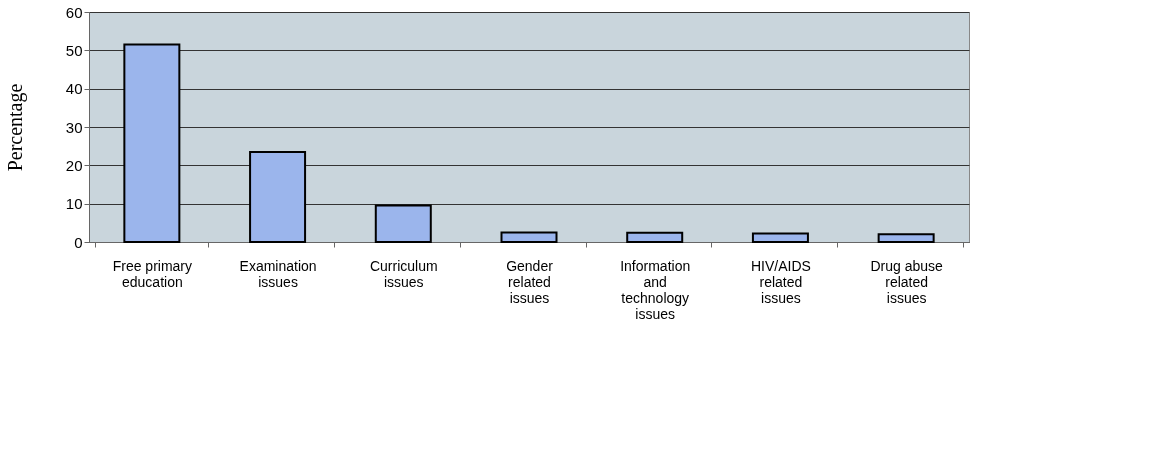 The width and height of the screenshot is (1150, 450). I want to click on x-tick-label: HIV/AIDS related issues, so click(780, 281).